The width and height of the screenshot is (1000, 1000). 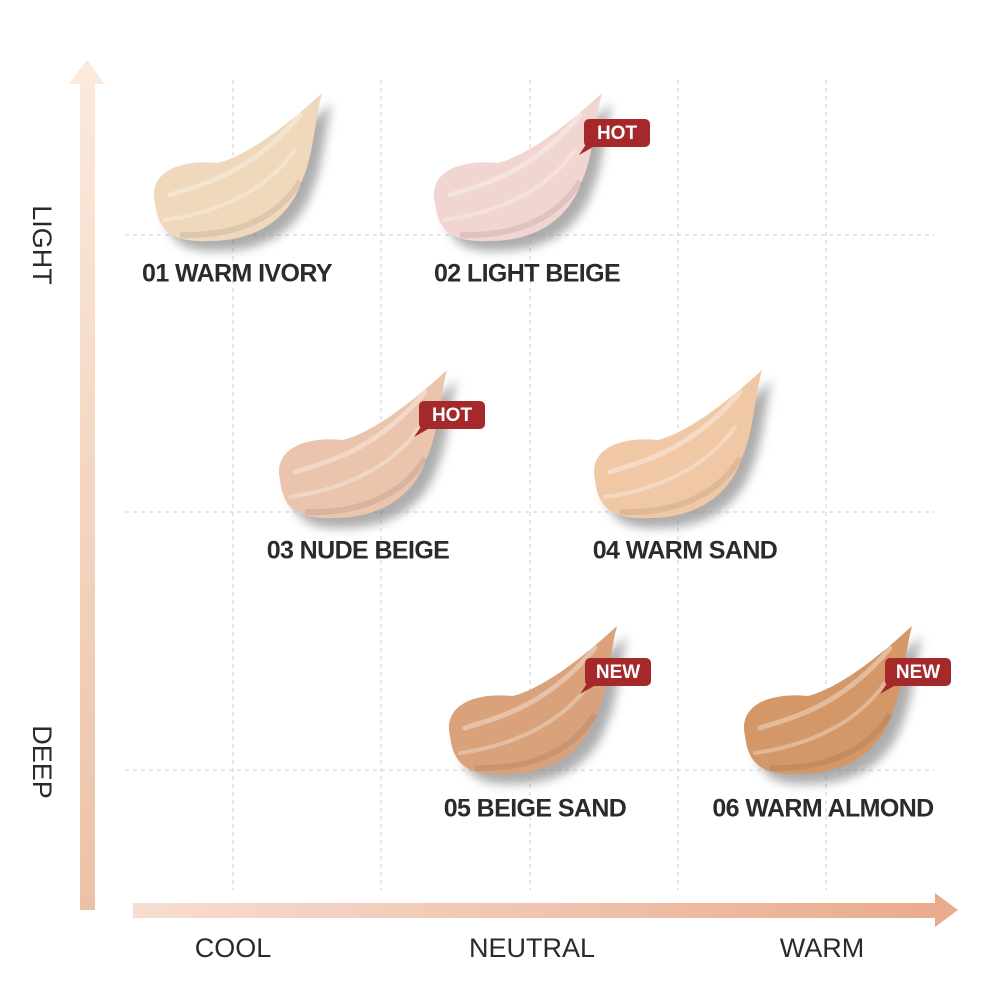 What do you see at coordinates (358, 551) in the screenshot?
I see `shade-label: 03 NUDE BEIGE` at bounding box center [358, 551].